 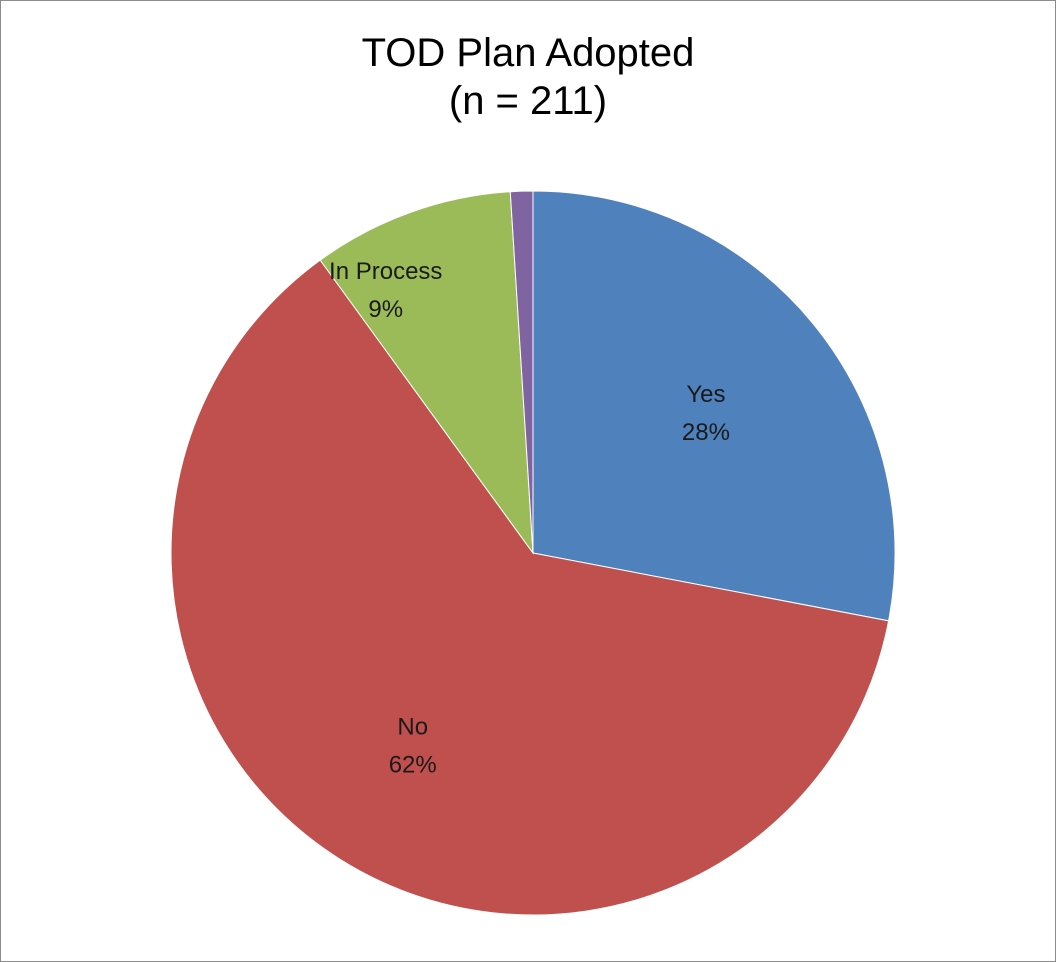 What do you see at coordinates (706, 413) in the screenshot?
I see `pie-label-yes: Yes 28%` at bounding box center [706, 413].